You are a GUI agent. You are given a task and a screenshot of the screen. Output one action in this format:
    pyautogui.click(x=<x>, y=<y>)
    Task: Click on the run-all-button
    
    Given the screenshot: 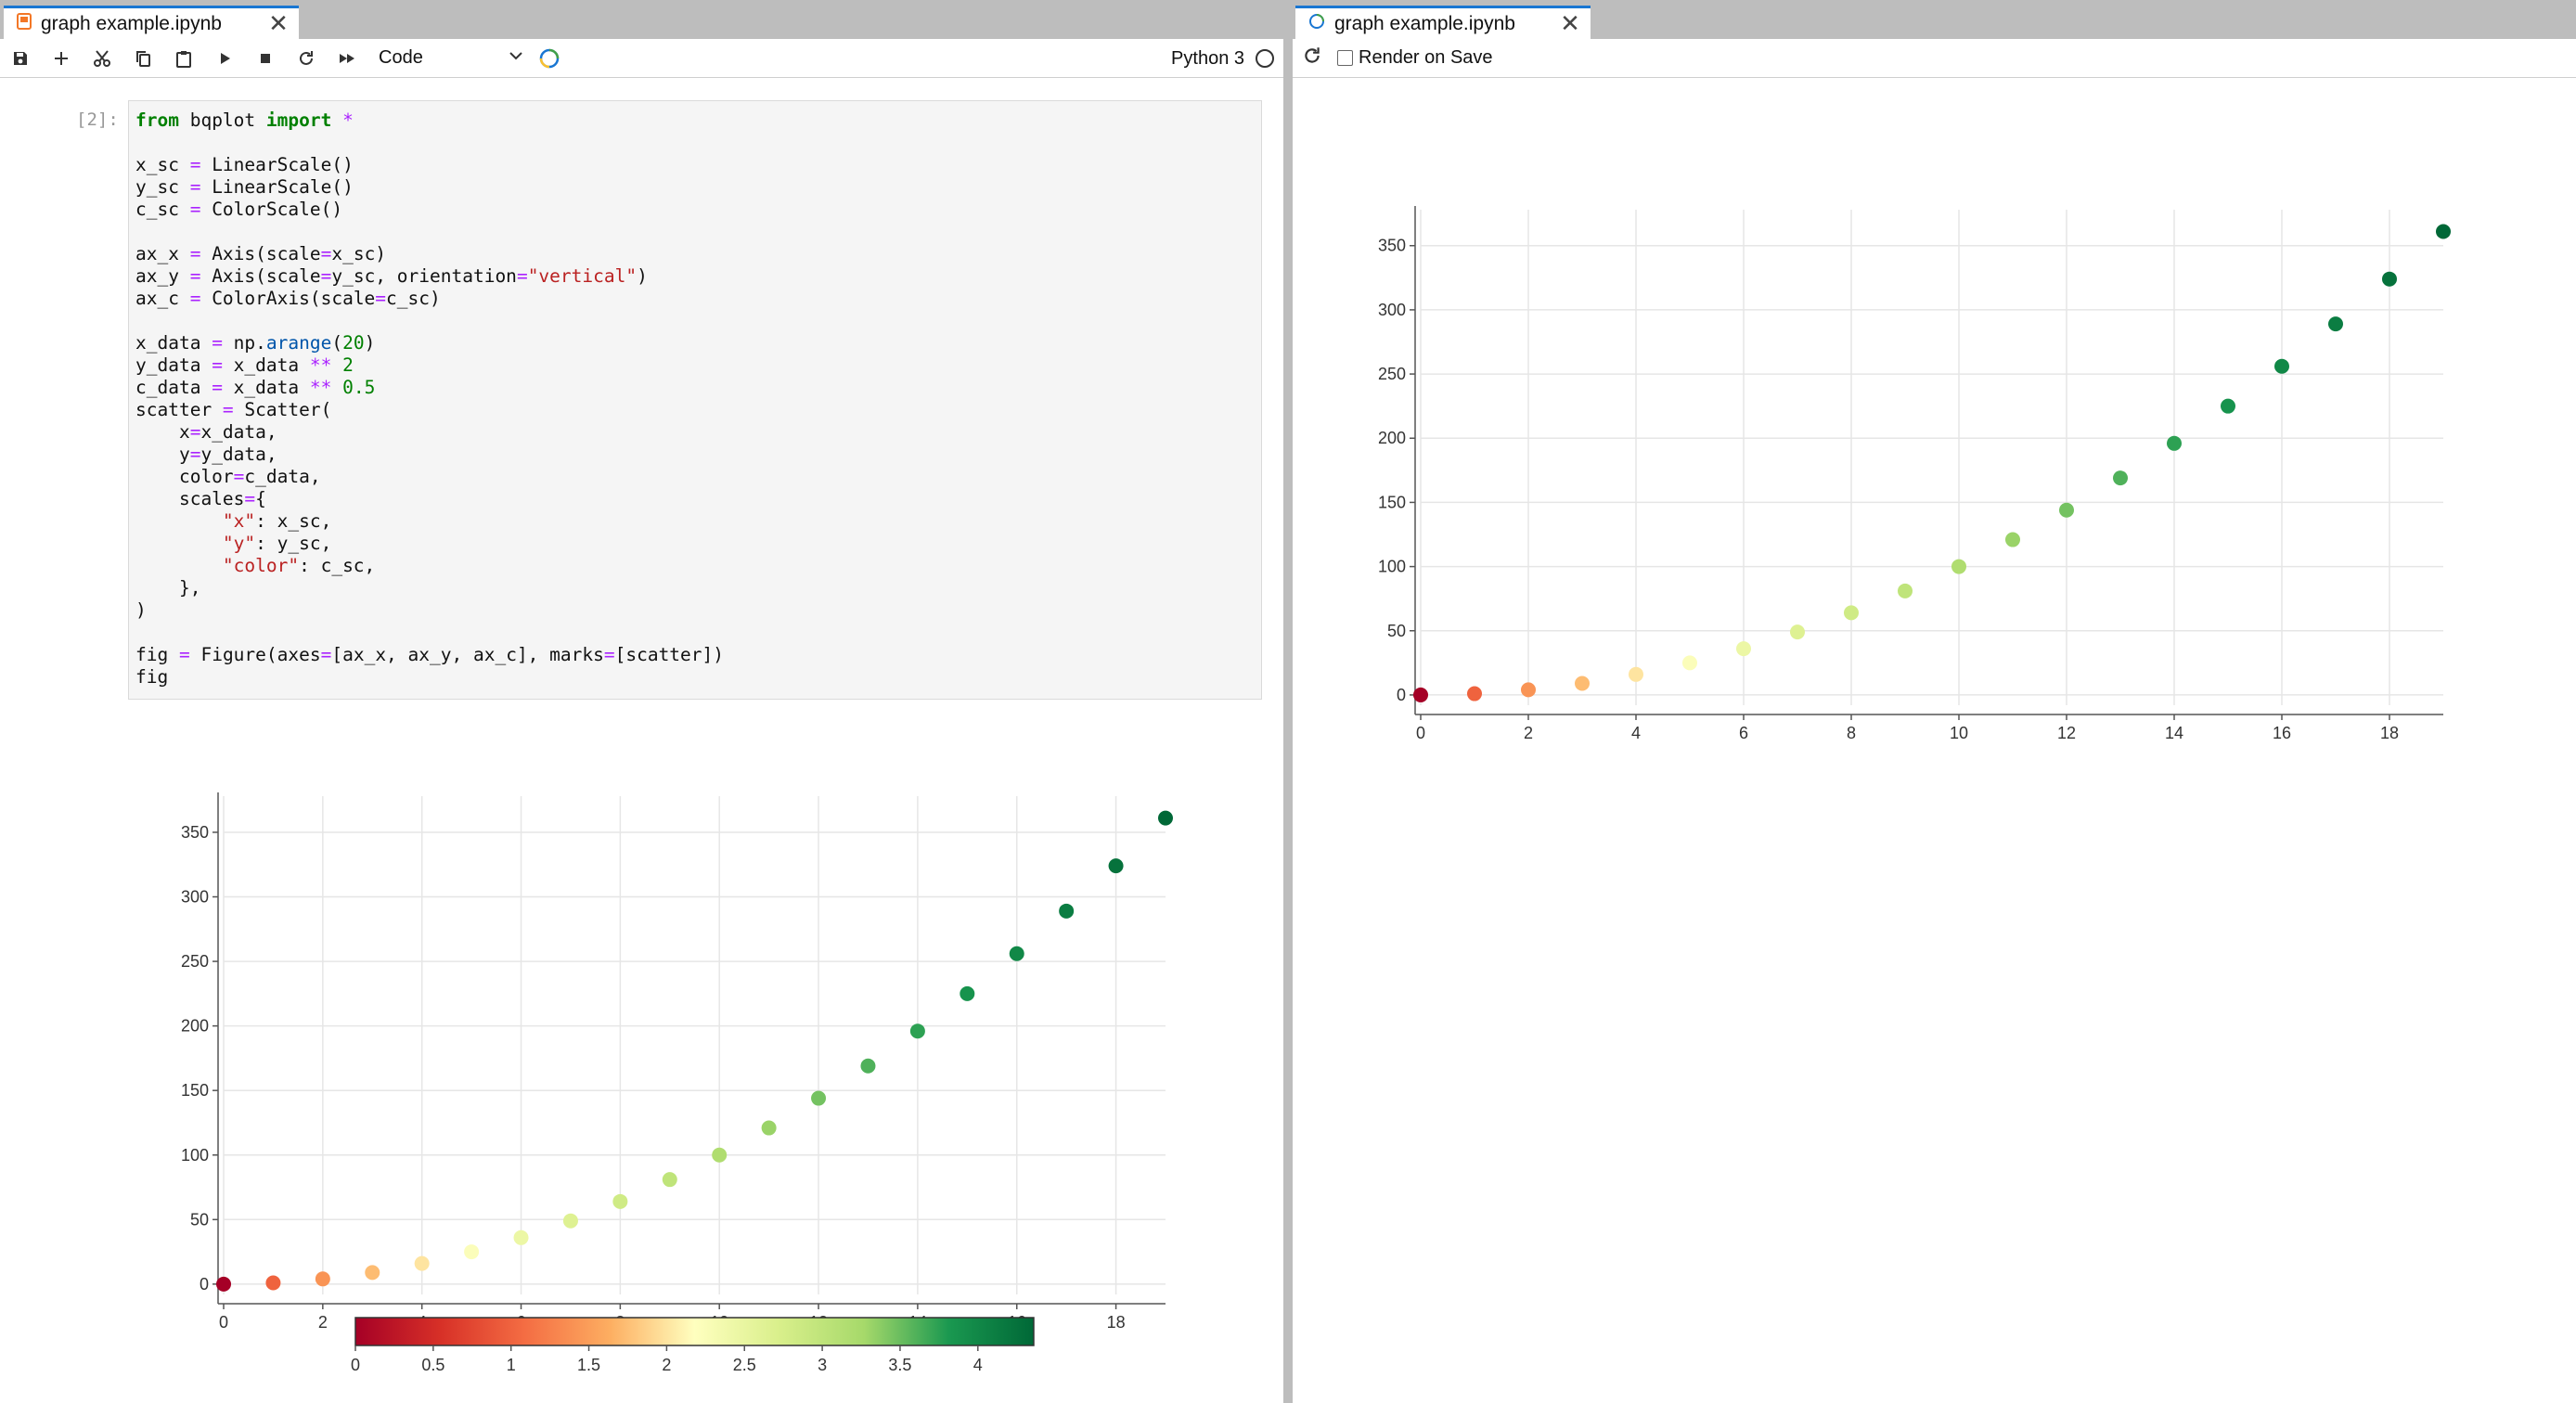 What is the action you would take?
    pyautogui.click(x=347, y=58)
    